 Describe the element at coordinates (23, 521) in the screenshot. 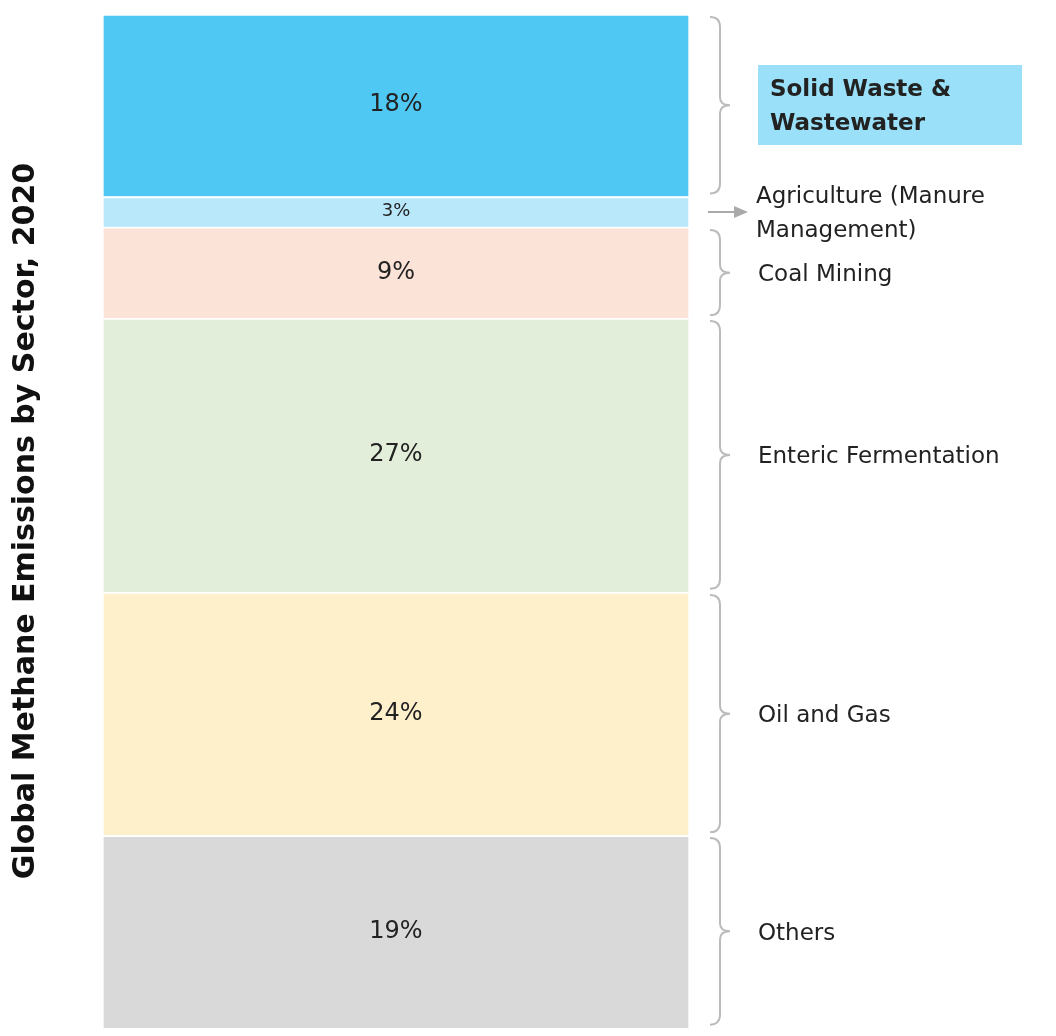

I see `y-axis-title: Global Methane Emissions by Sector, 2020` at that location.